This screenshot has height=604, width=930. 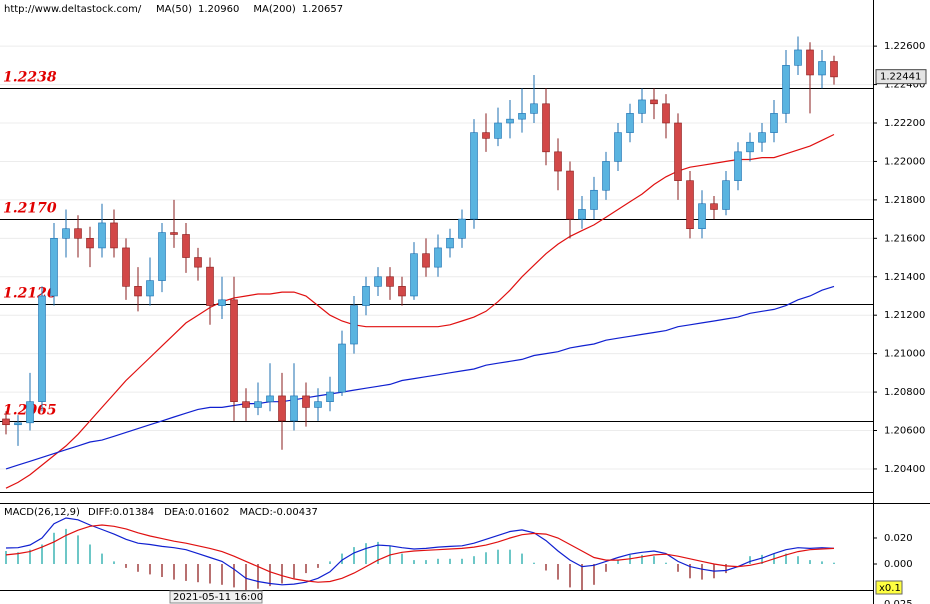 I want to click on y-tick-label: 0.020, so click(x=898, y=538).